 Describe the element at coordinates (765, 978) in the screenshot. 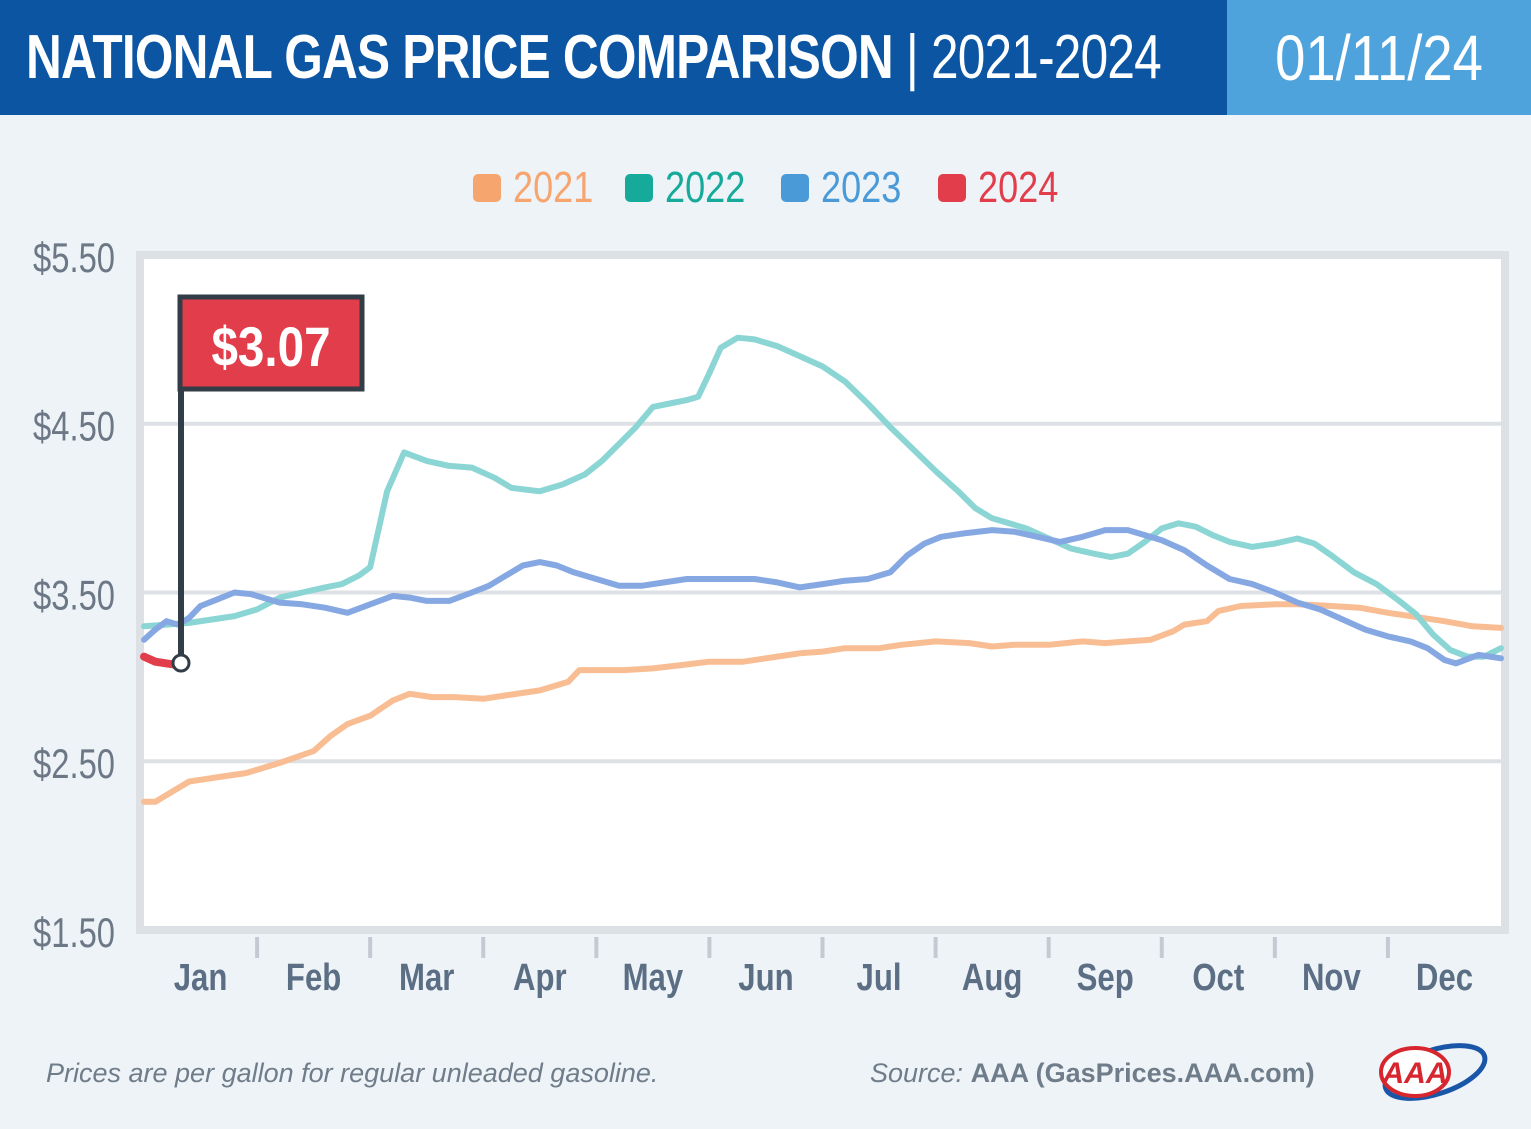

I see `x-tick-label-jun: Jun` at that location.